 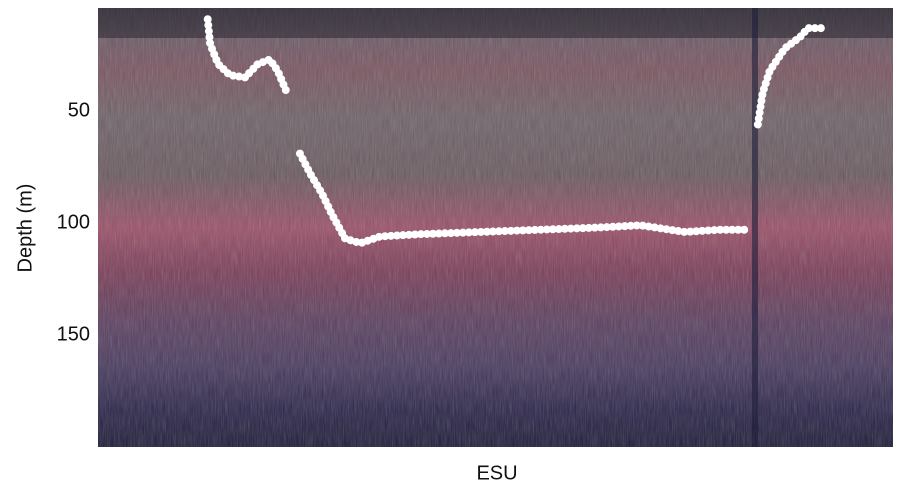 I want to click on y-axis-label: Depth (m), so click(x=25, y=228).